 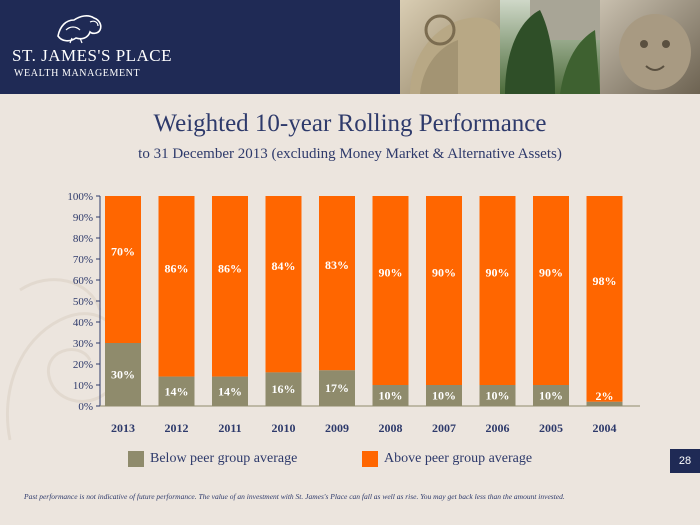 What do you see at coordinates (337, 428) in the screenshot?
I see `x-tick-label: 2009` at bounding box center [337, 428].